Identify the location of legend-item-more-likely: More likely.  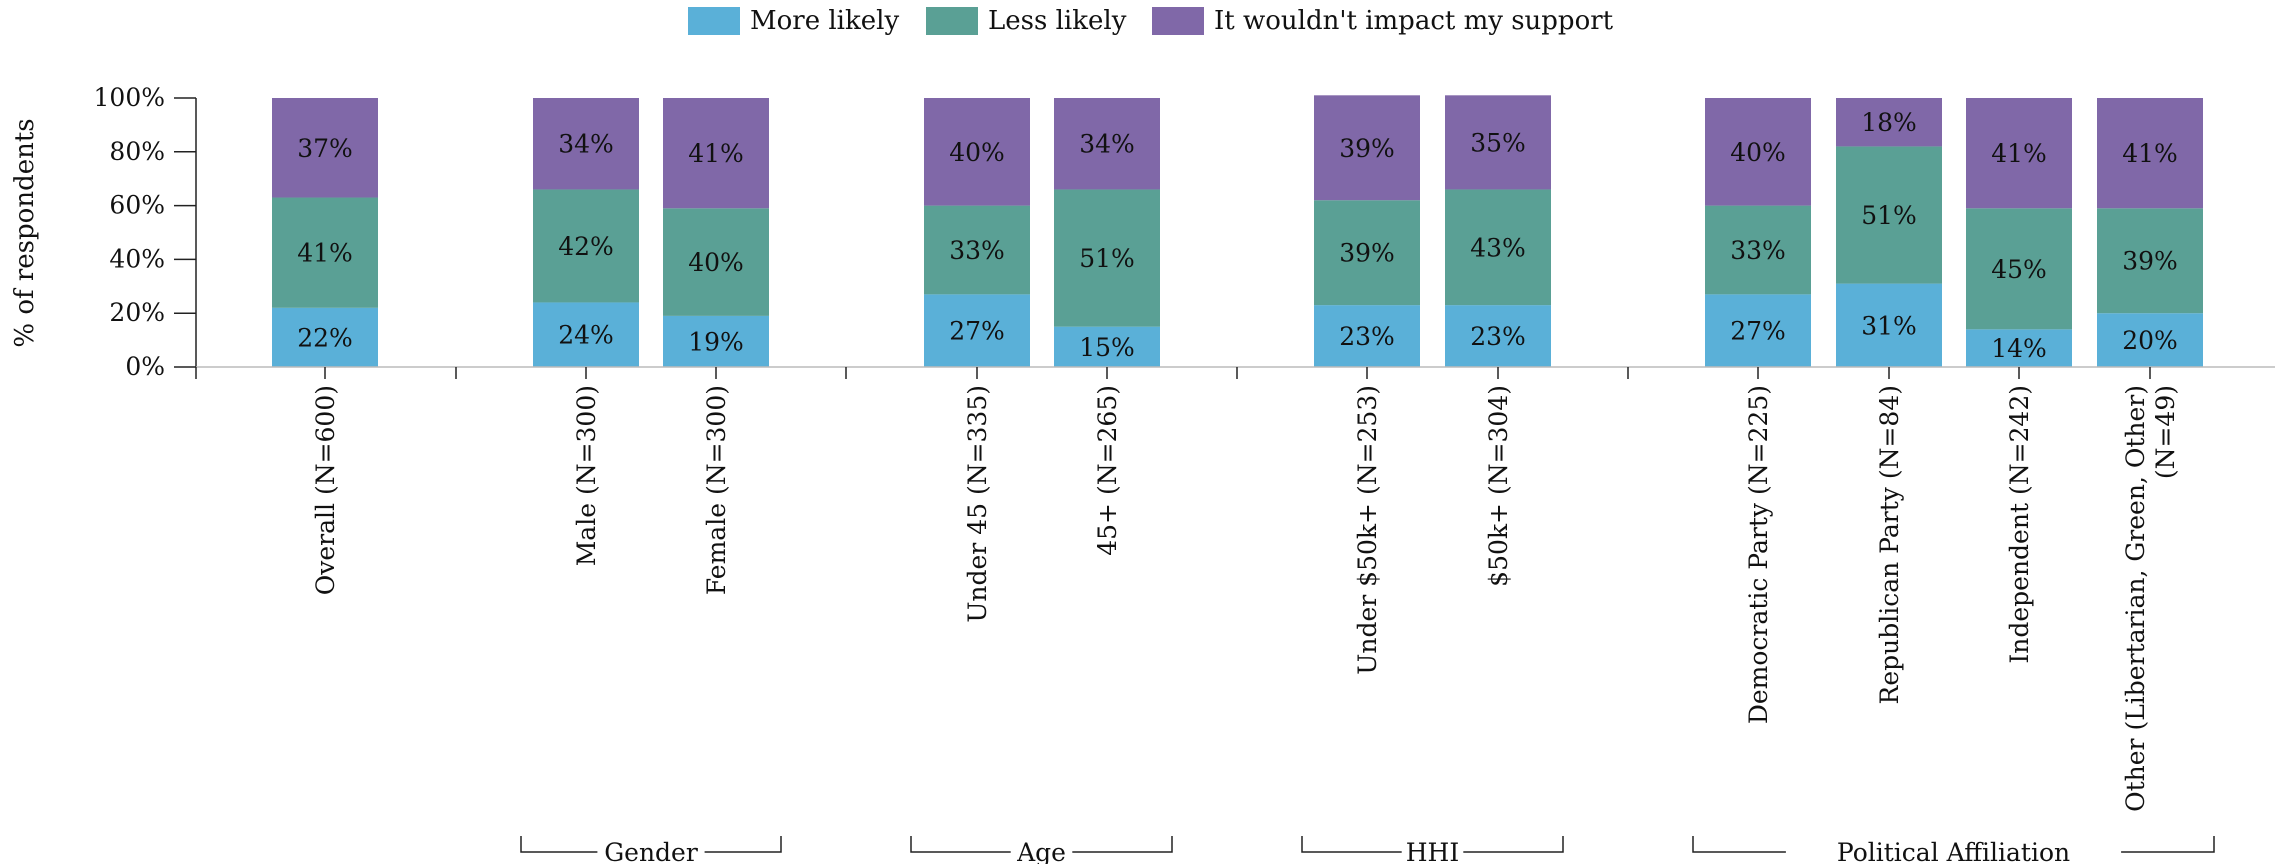
(793, 21).